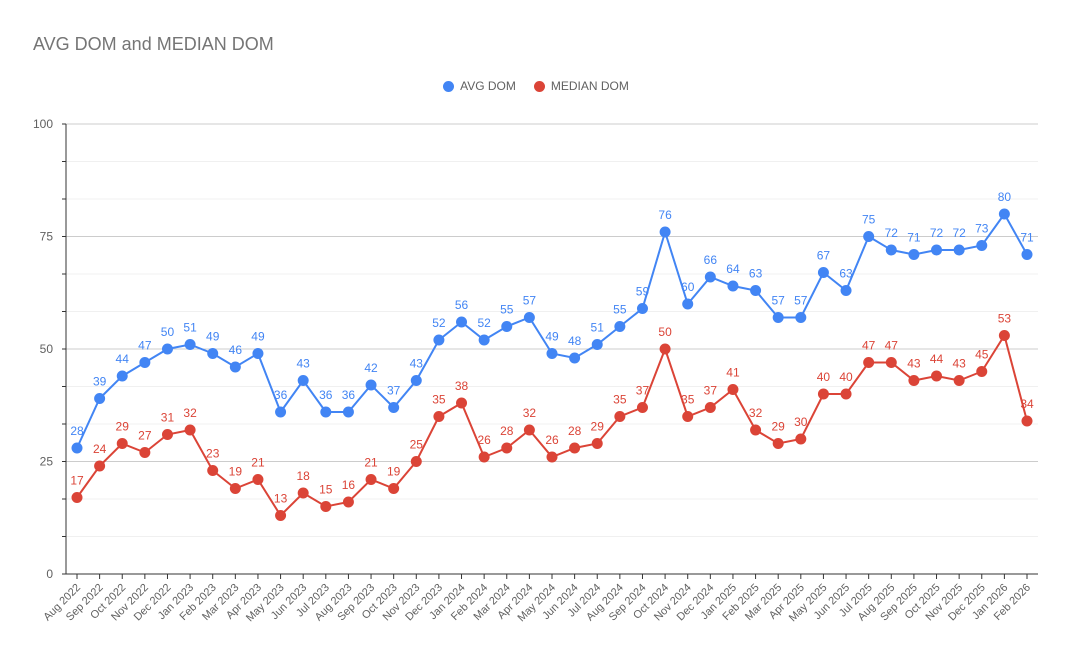 The width and height of the screenshot is (1072, 663). Describe the element at coordinates (688, 287) in the screenshot. I see `data-label-avg-dom: 60` at that location.